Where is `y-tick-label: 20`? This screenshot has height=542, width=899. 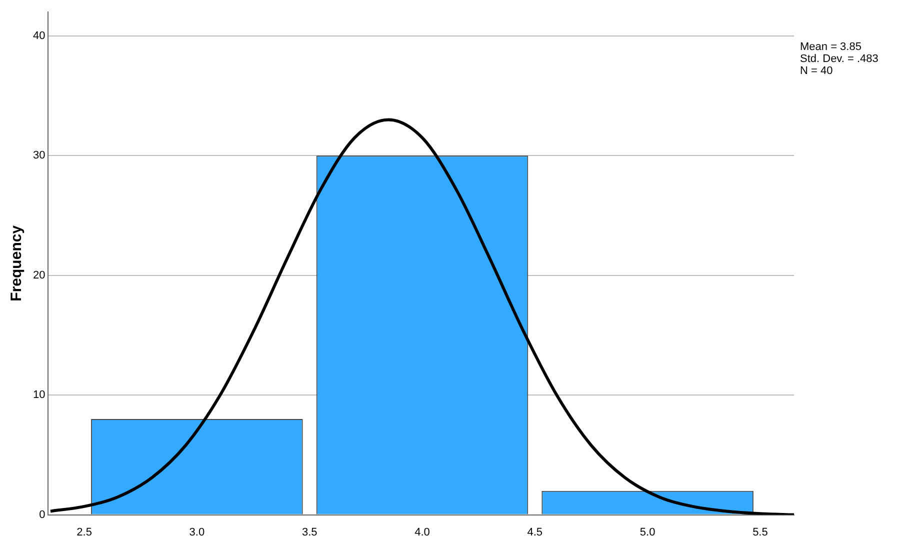 y-tick-label: 20 is located at coordinates (39, 275).